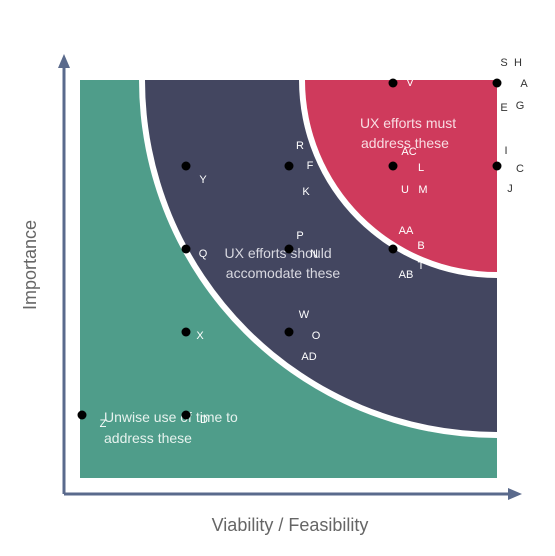 The width and height of the screenshot is (555, 556). Describe the element at coordinates (173, 427) in the screenshot. I see `green-zone-label: Unwise use of time to address these` at that location.